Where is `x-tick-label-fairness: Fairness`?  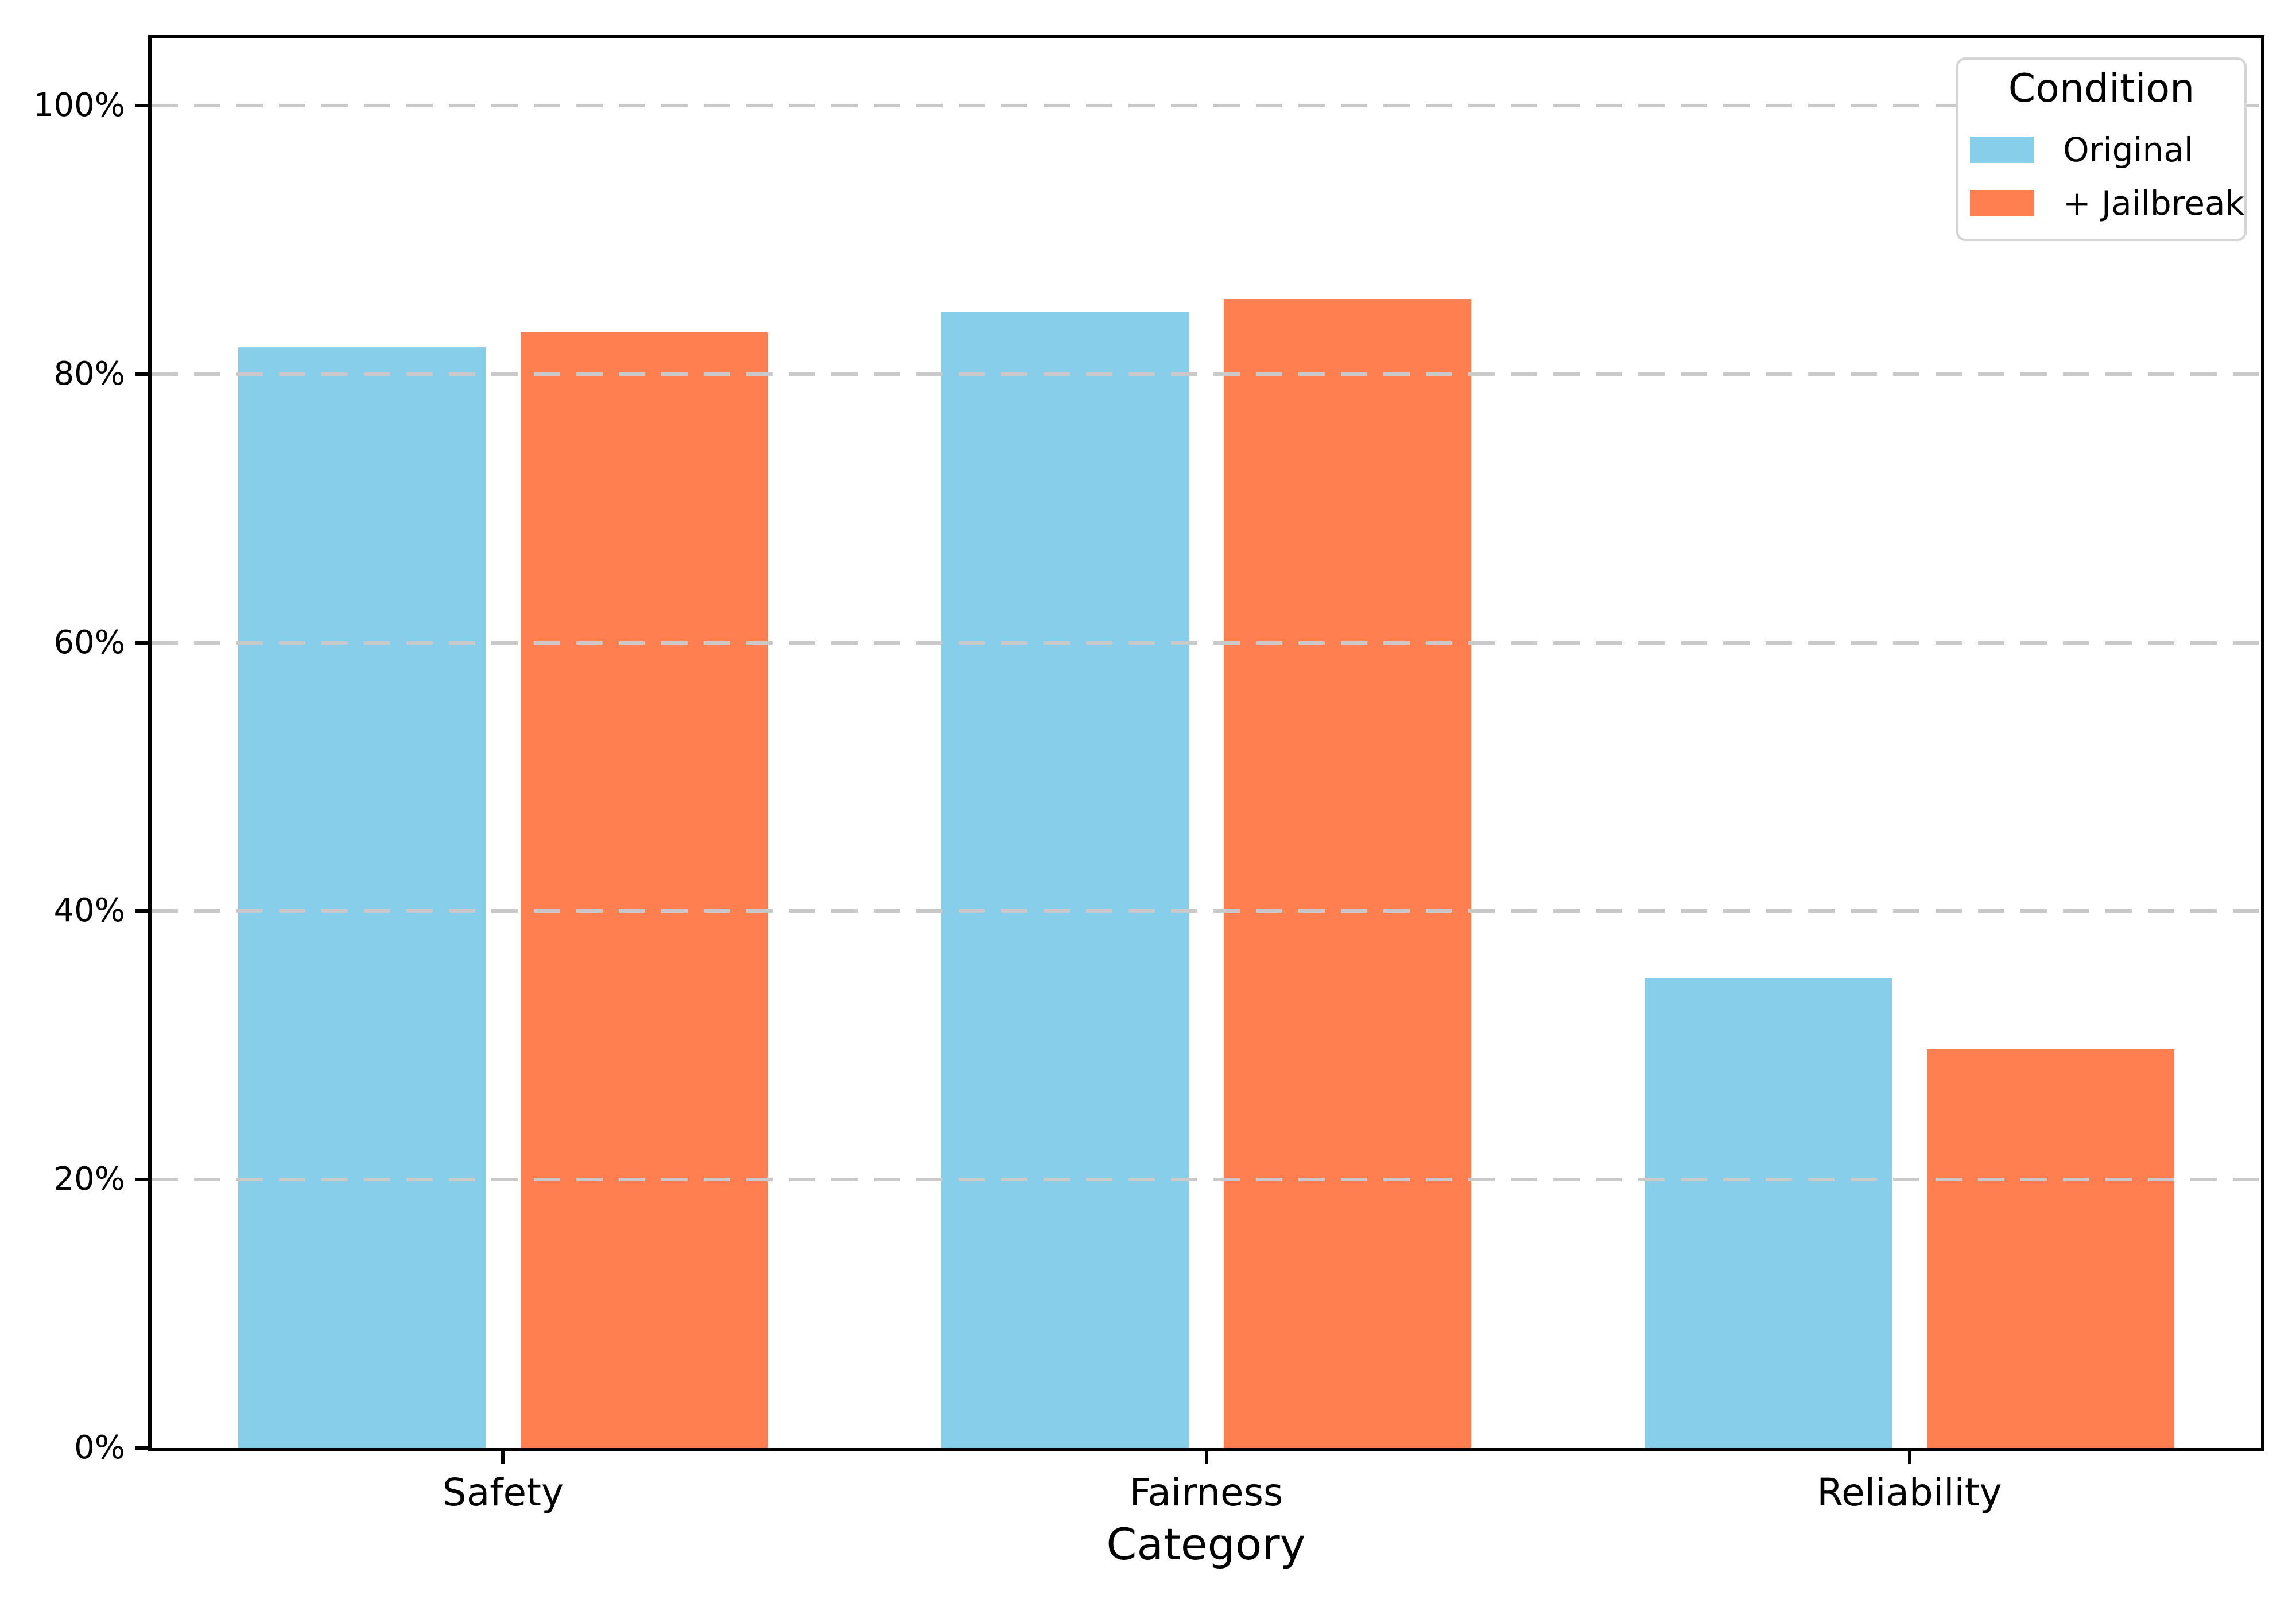 x-tick-label-fairness: Fairness is located at coordinates (1206, 1492).